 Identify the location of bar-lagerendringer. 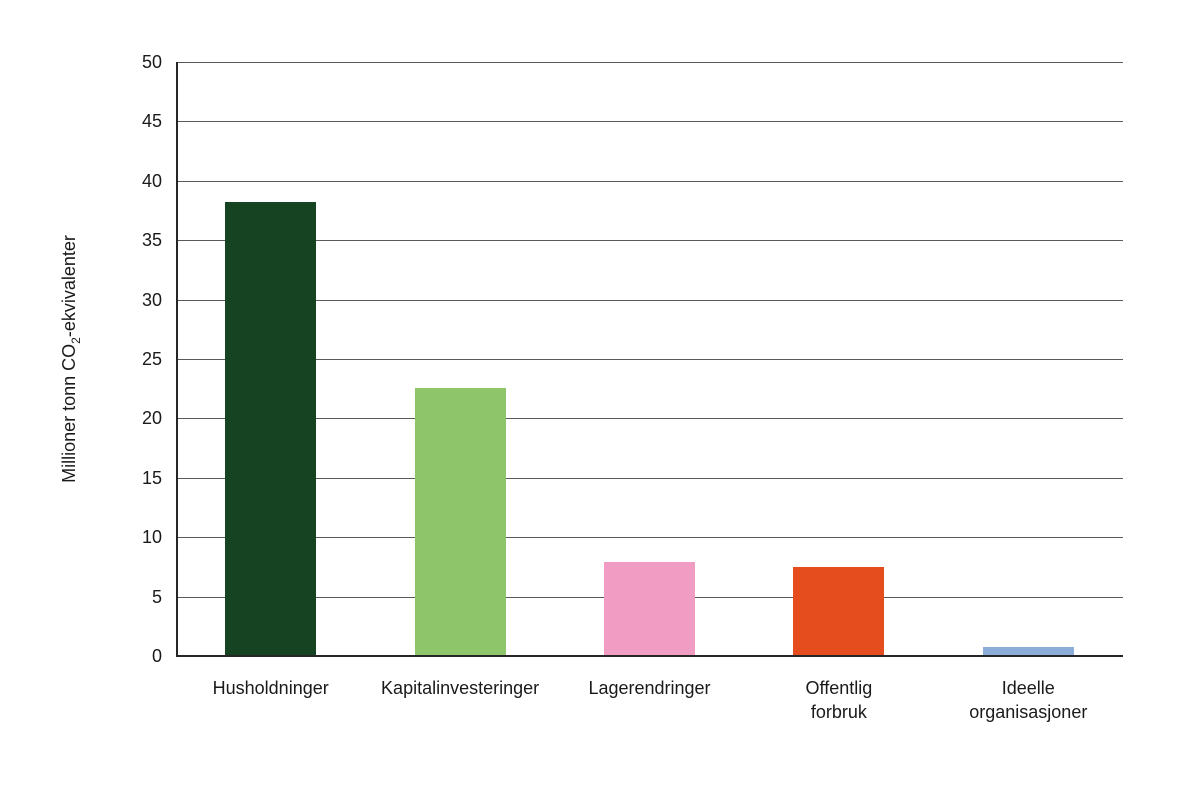
(649, 609).